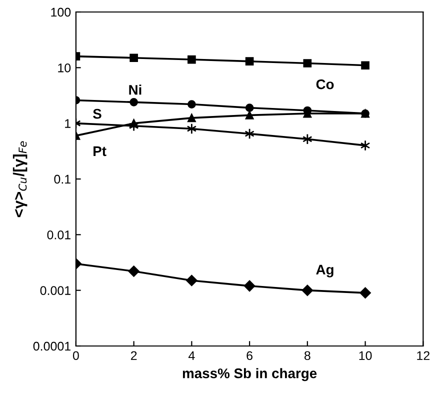 This screenshot has height=400, width=434. Describe the element at coordinates (75, 355) in the screenshot. I see `x-tick-label: 0` at that location.